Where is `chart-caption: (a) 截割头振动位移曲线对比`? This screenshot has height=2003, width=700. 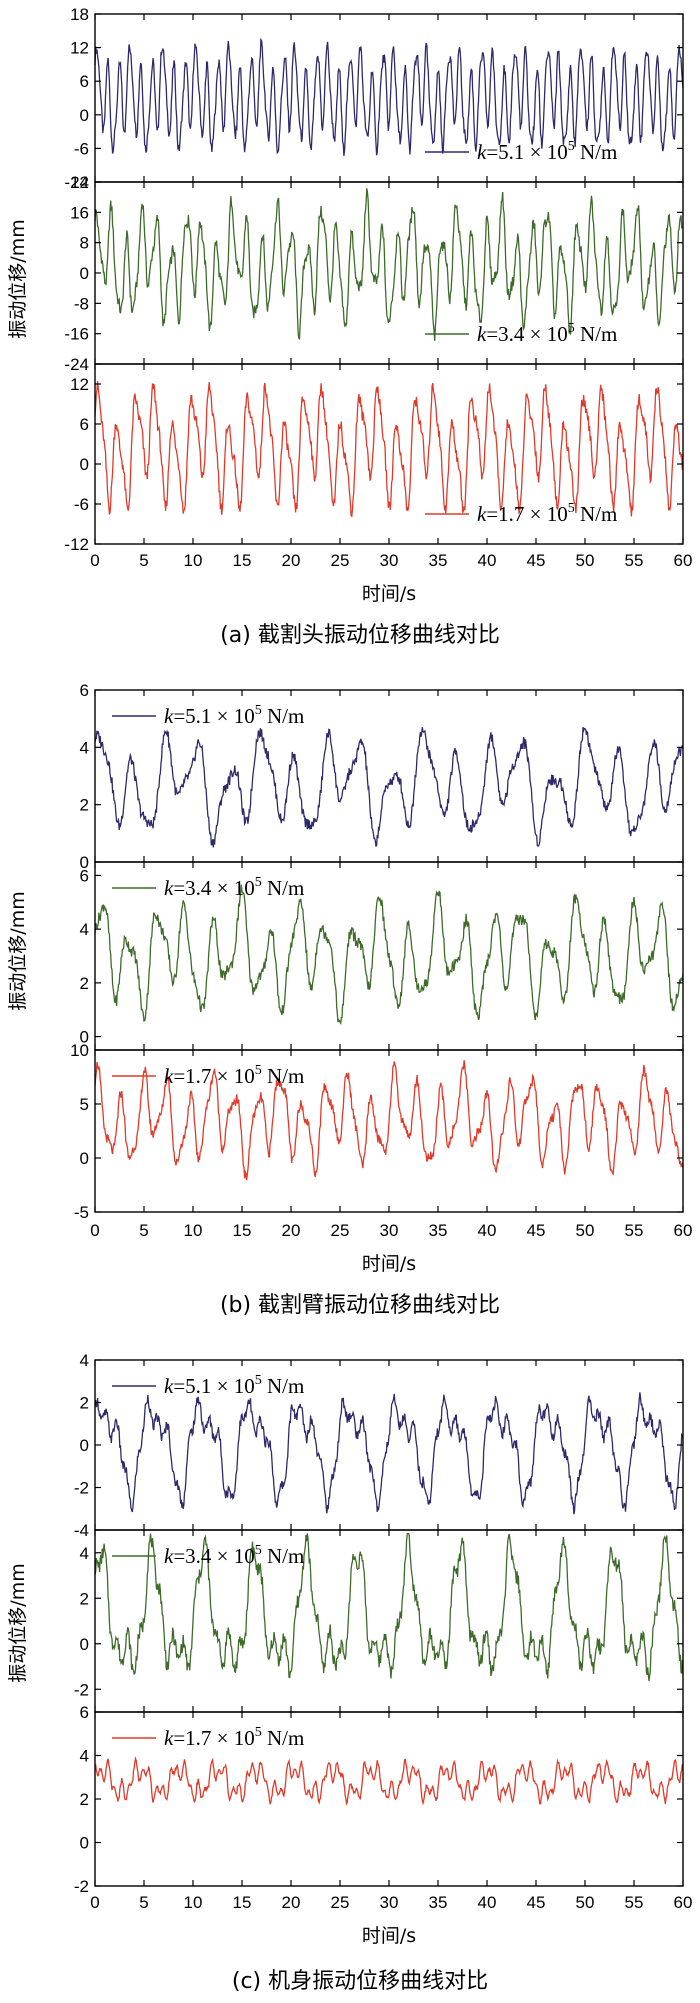 chart-caption: (a) 截割头振动位移曲线对比 is located at coordinates (360, 635).